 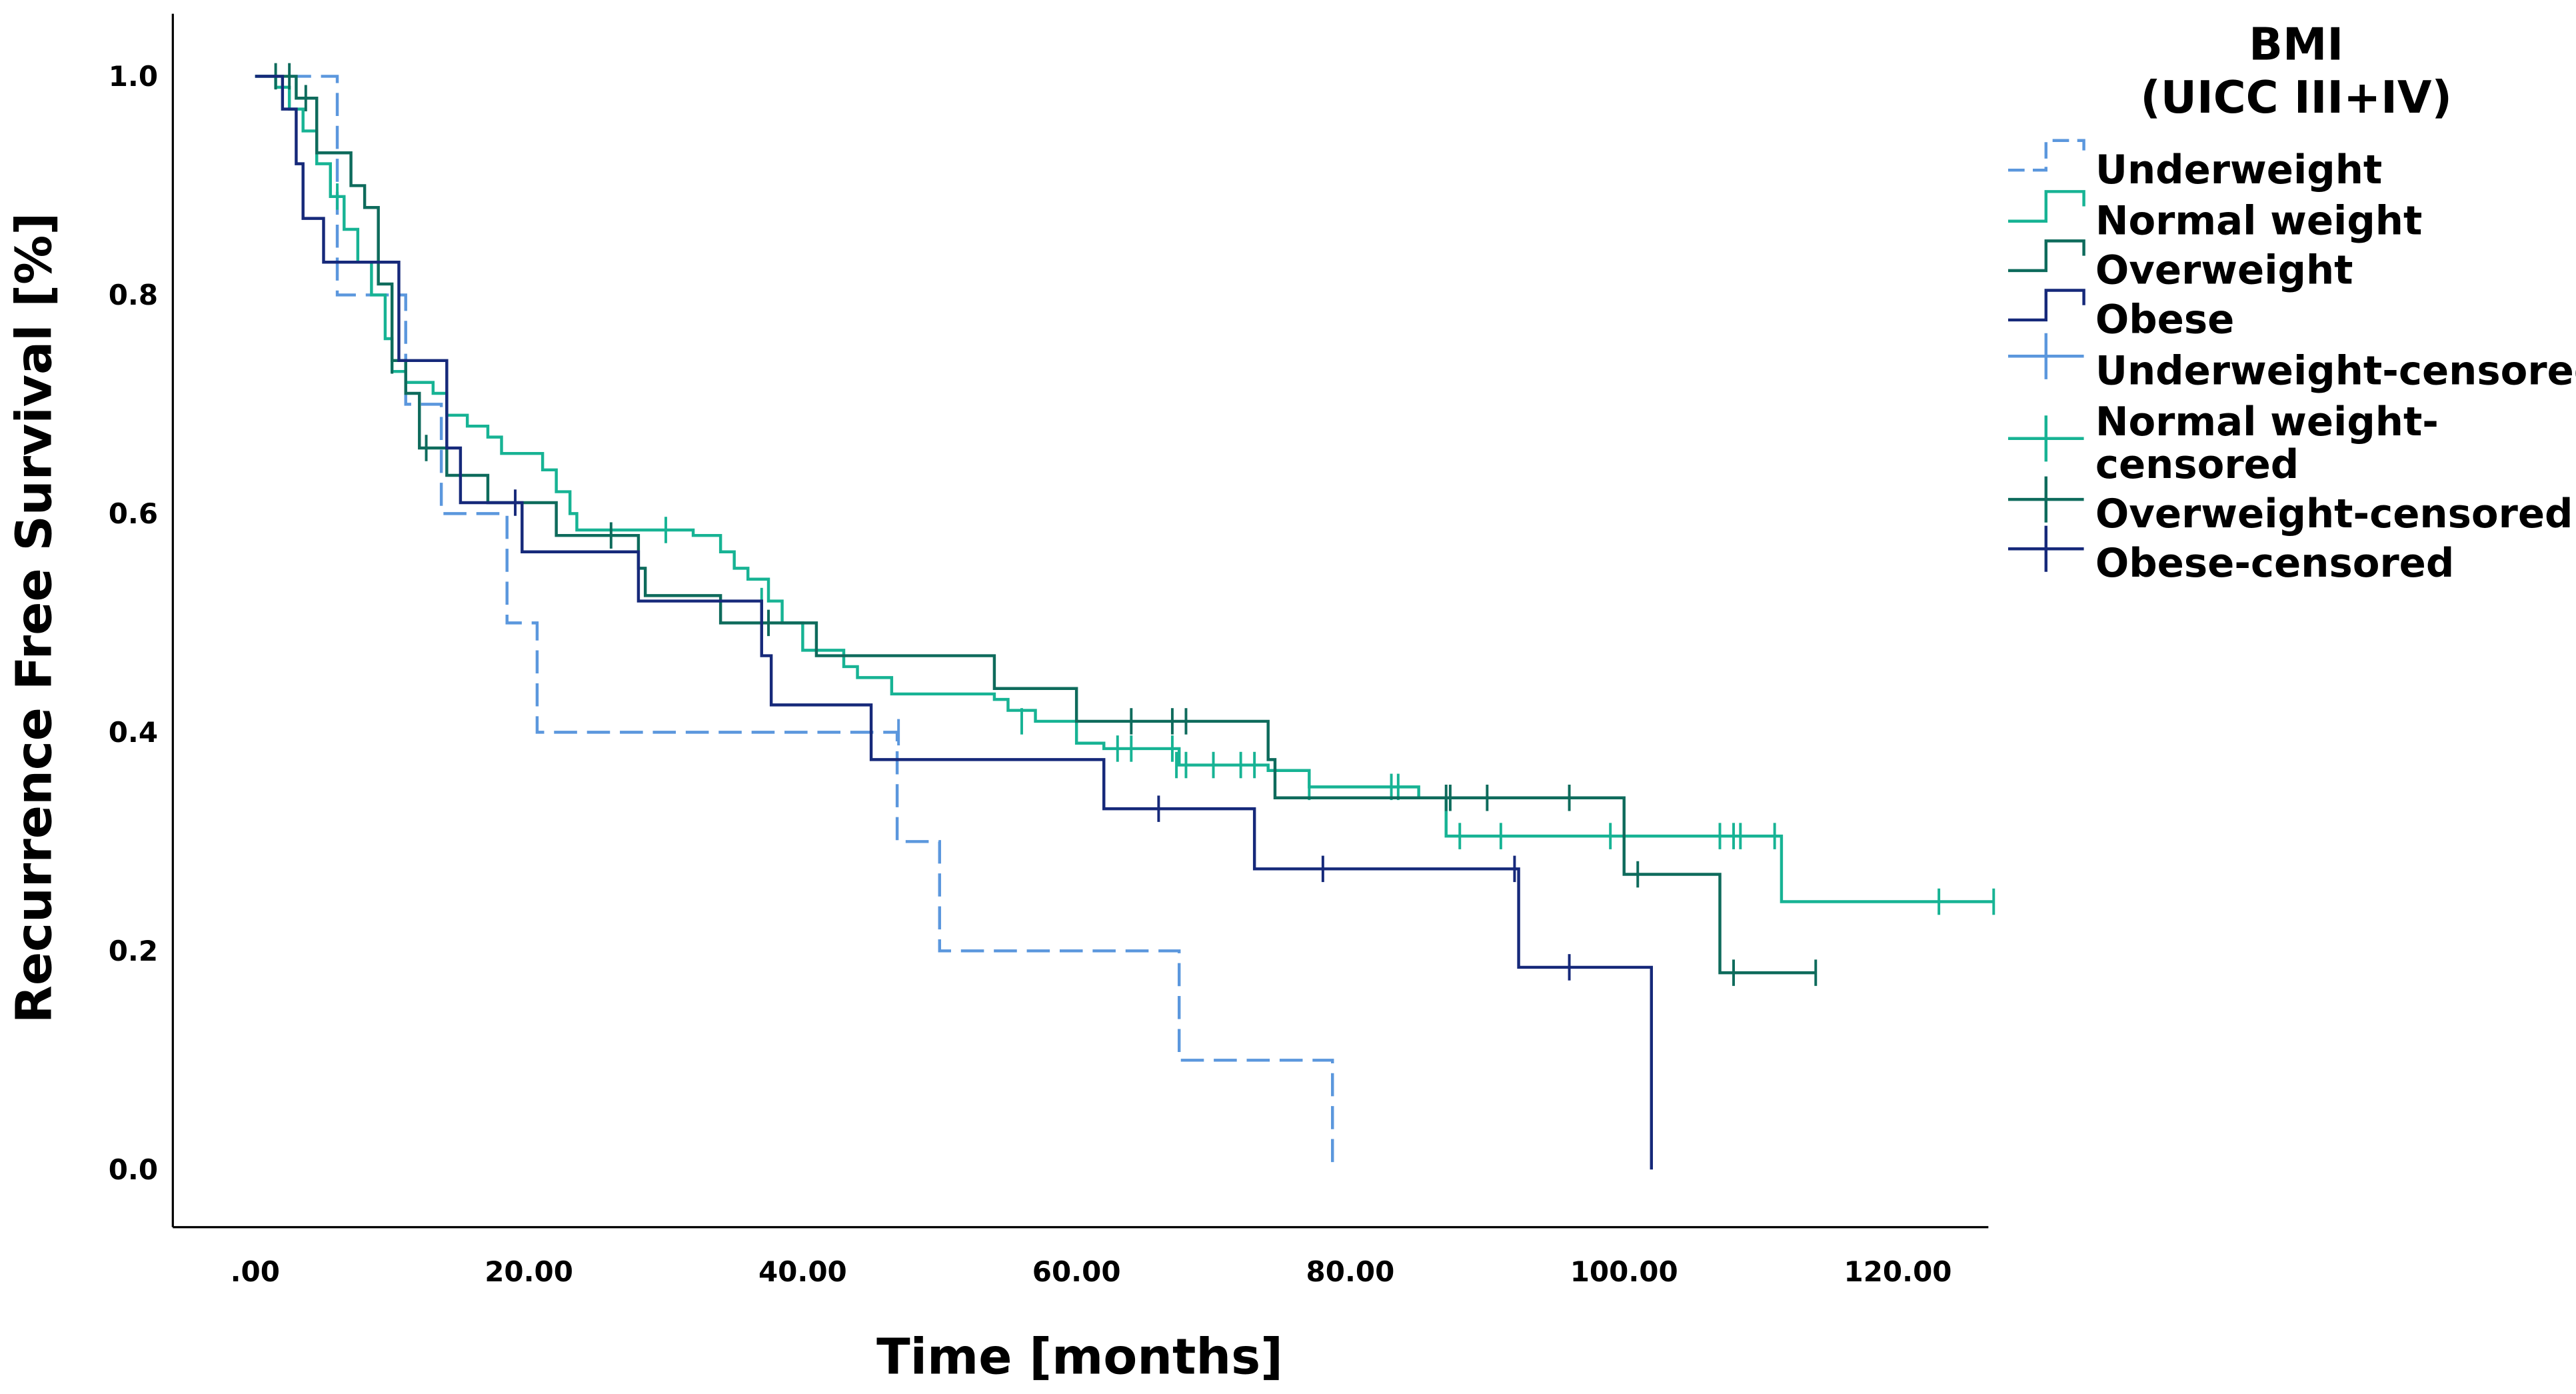 I want to click on y-tick-label: 0.2, so click(x=134, y=951).